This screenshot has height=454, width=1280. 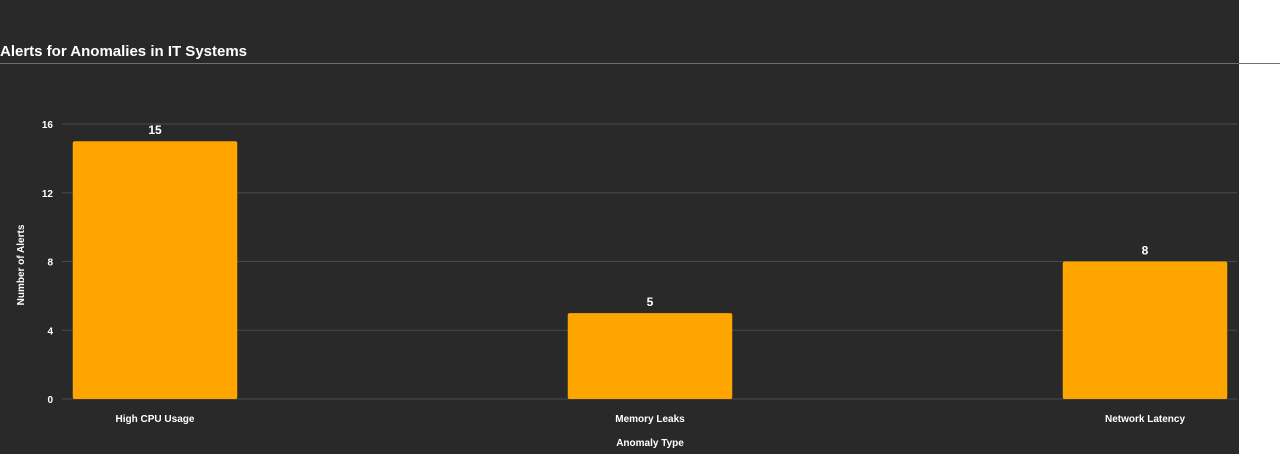 I want to click on y-axis-title: Number of Alerts, so click(x=21, y=264).